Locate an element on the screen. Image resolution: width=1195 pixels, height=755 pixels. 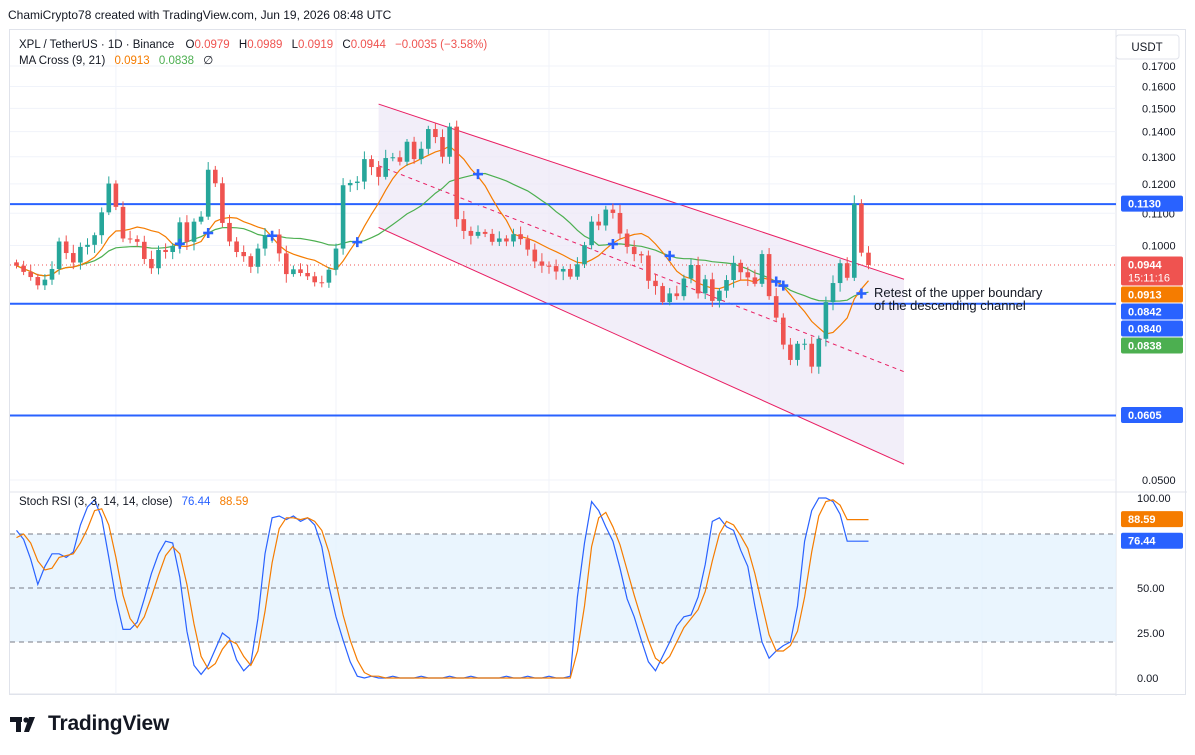
currency-button: USDT is located at coordinates (1147, 47).